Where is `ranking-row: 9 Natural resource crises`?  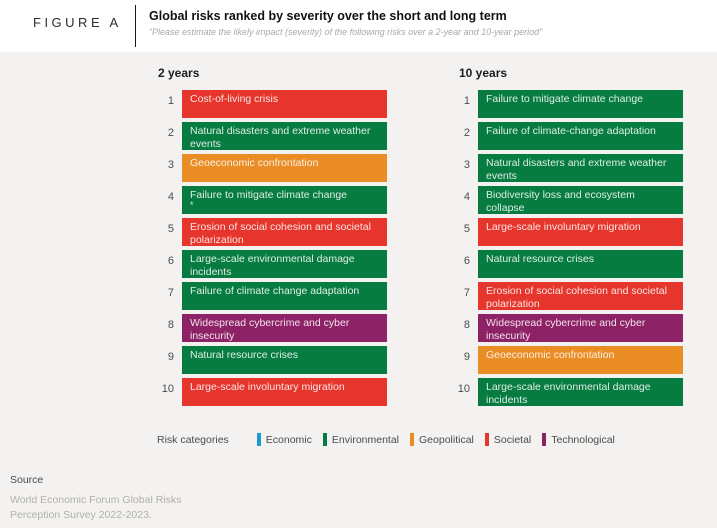
ranking-row: 9 Natural resource crises is located at coordinates (270, 360).